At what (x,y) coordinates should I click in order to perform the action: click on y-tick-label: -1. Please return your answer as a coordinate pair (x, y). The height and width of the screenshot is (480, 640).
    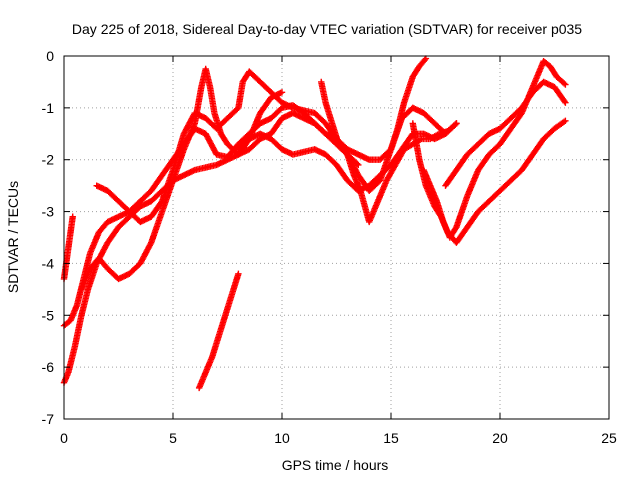
    Looking at the image, I should click on (48, 108).